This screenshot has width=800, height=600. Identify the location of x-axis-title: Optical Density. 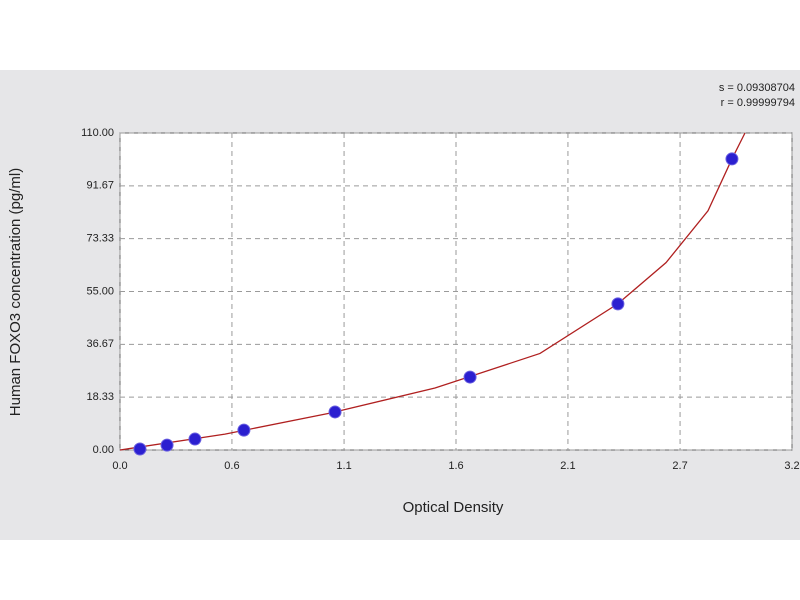
(453, 507).